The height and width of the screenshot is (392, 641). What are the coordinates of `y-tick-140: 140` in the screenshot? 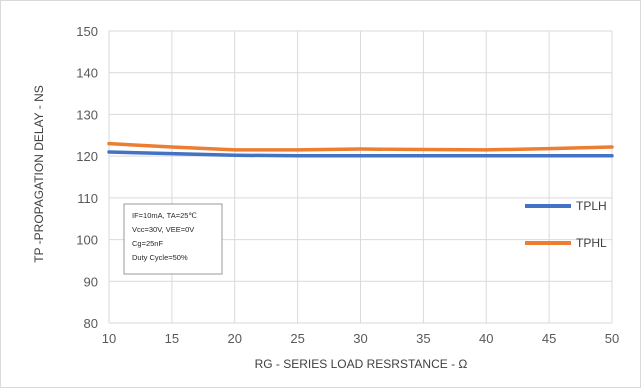 It's located at (87, 73).